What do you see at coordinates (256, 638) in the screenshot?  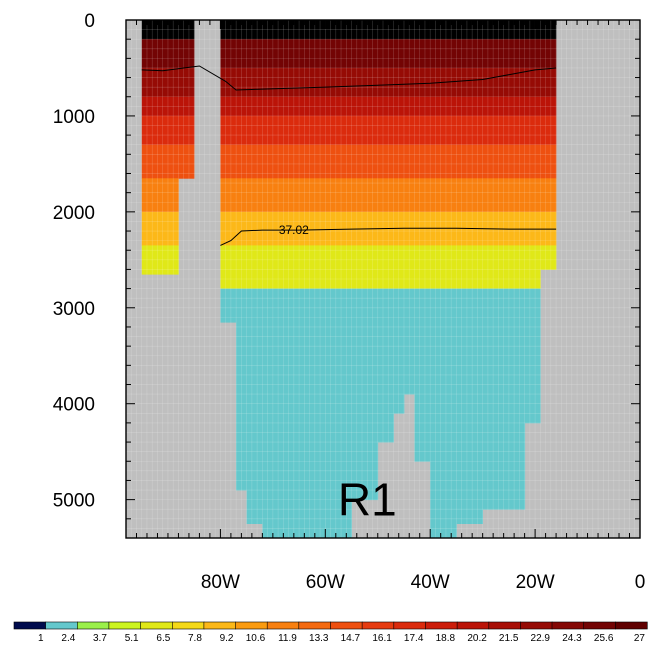 I see `colorbar-label: 10.6` at bounding box center [256, 638].